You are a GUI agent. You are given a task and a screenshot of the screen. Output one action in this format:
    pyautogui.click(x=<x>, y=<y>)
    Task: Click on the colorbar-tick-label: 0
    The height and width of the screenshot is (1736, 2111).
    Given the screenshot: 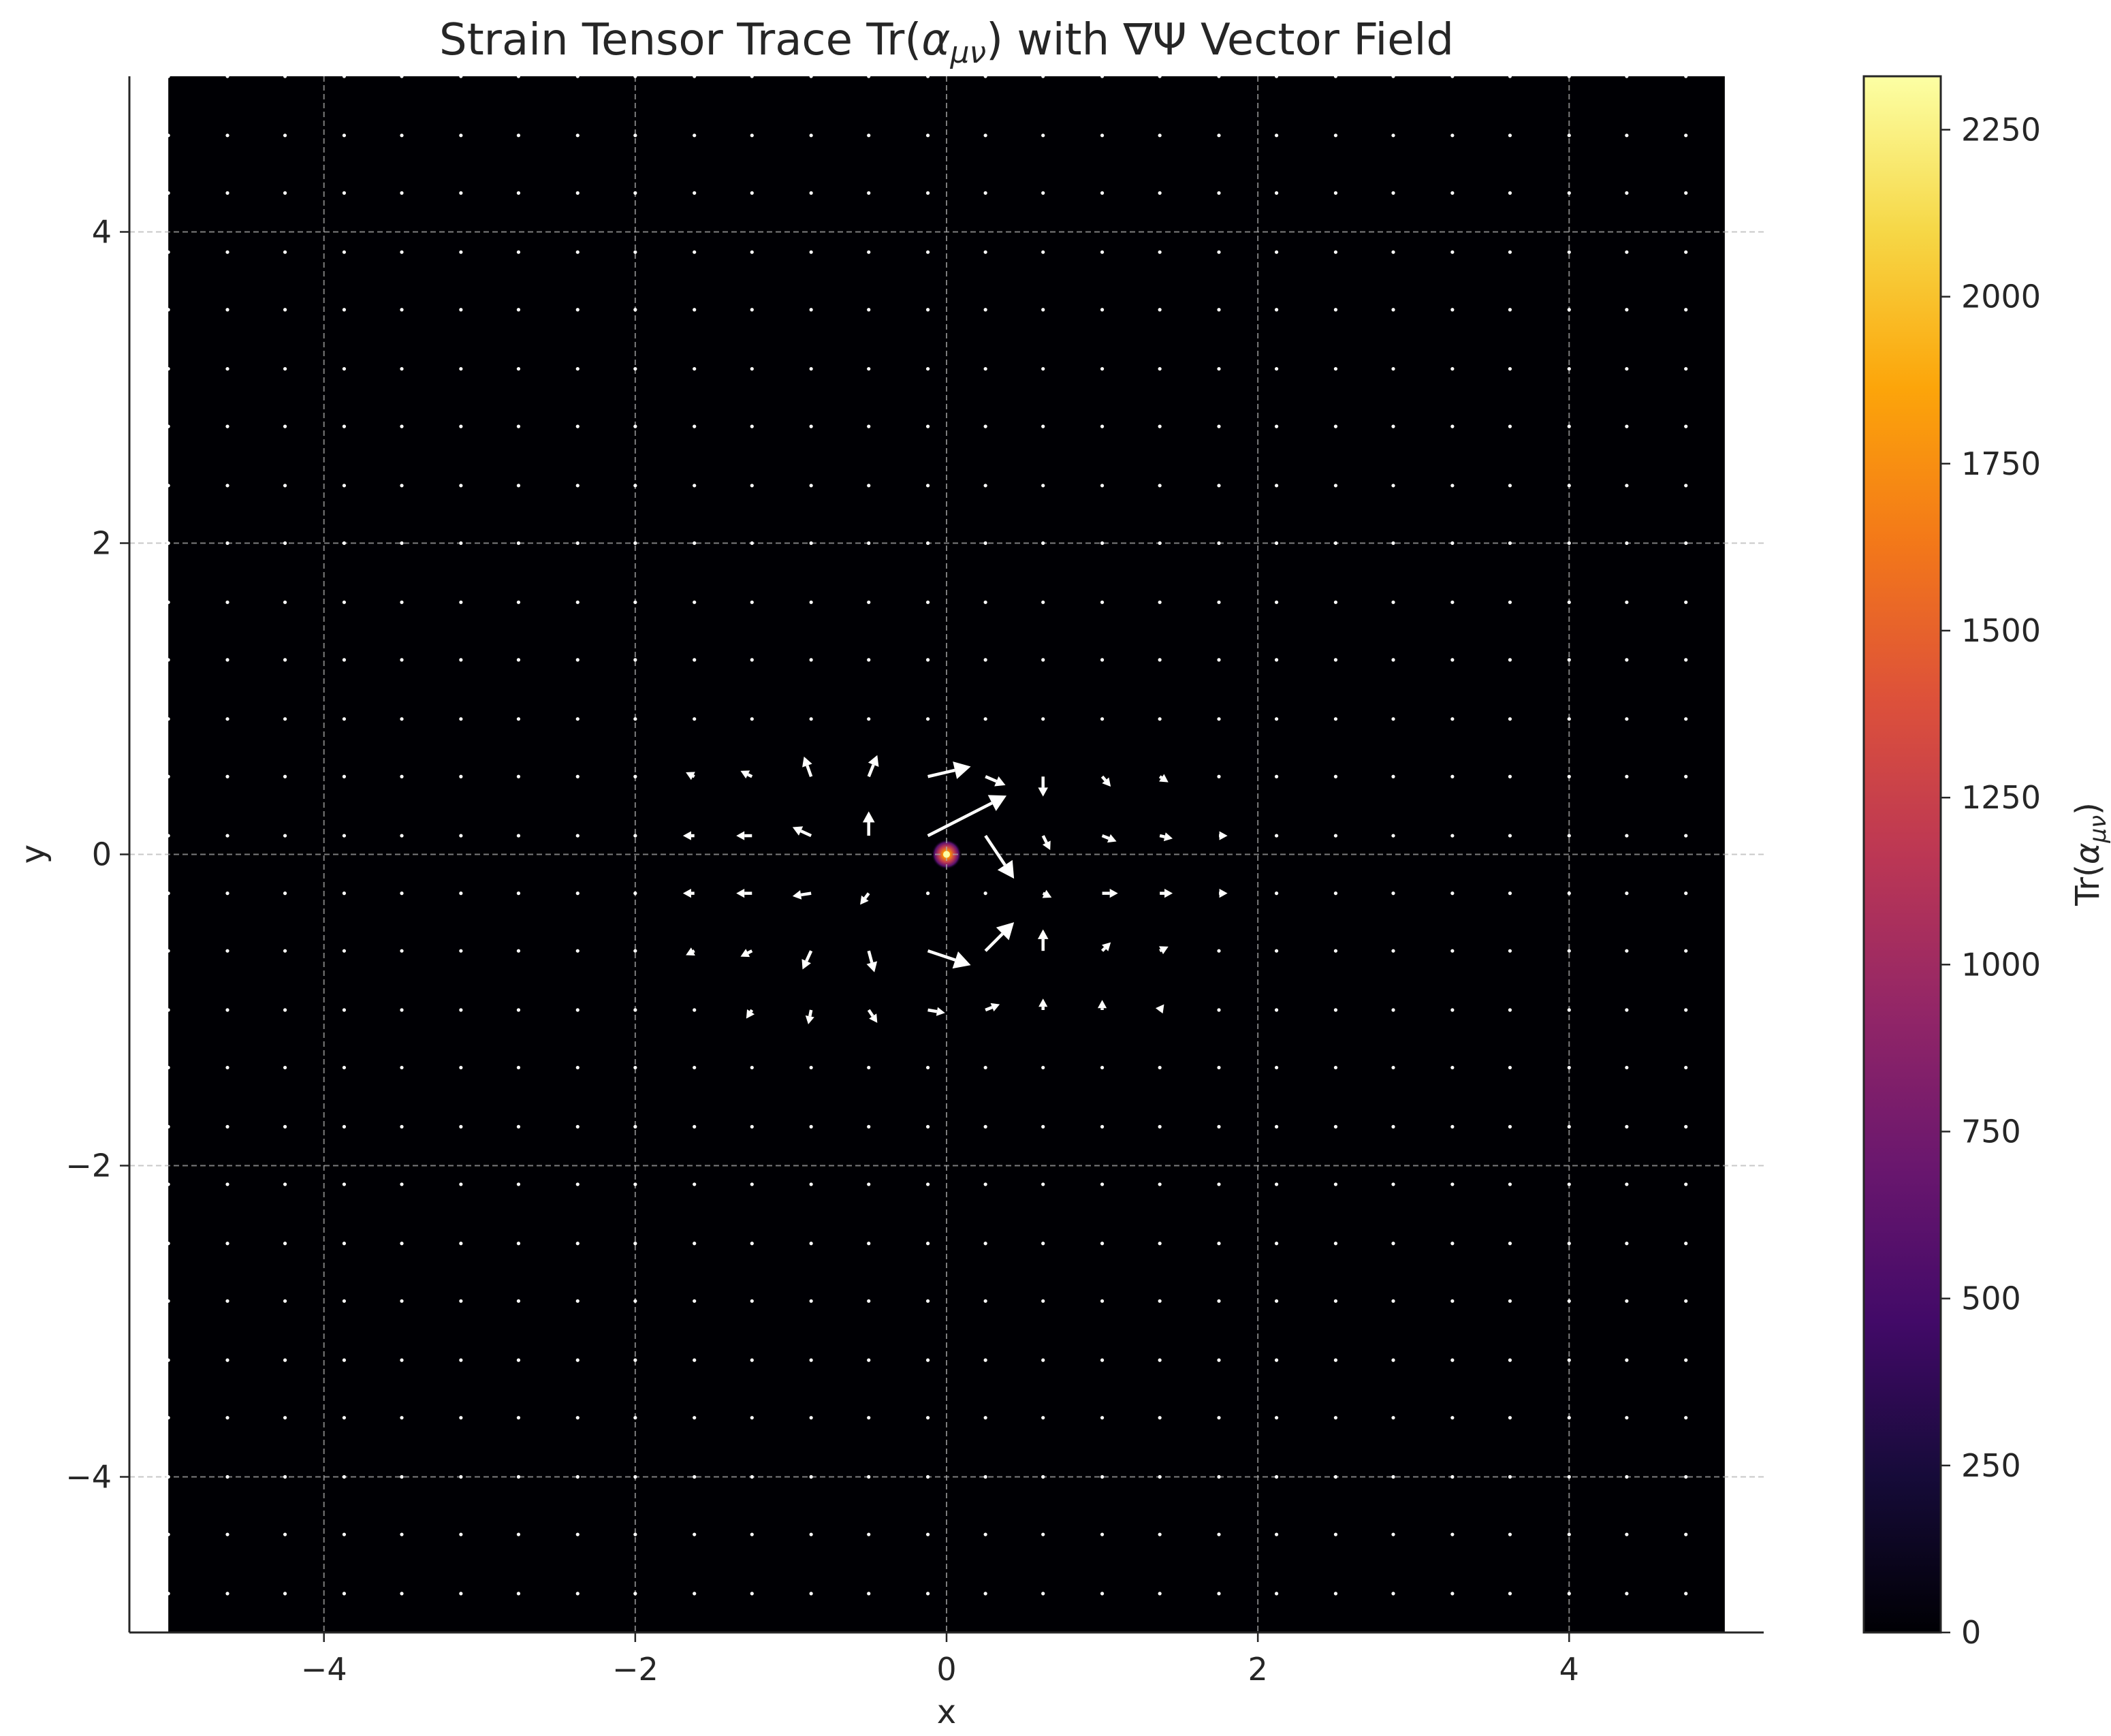 What is the action you would take?
    pyautogui.click(x=1971, y=1633)
    